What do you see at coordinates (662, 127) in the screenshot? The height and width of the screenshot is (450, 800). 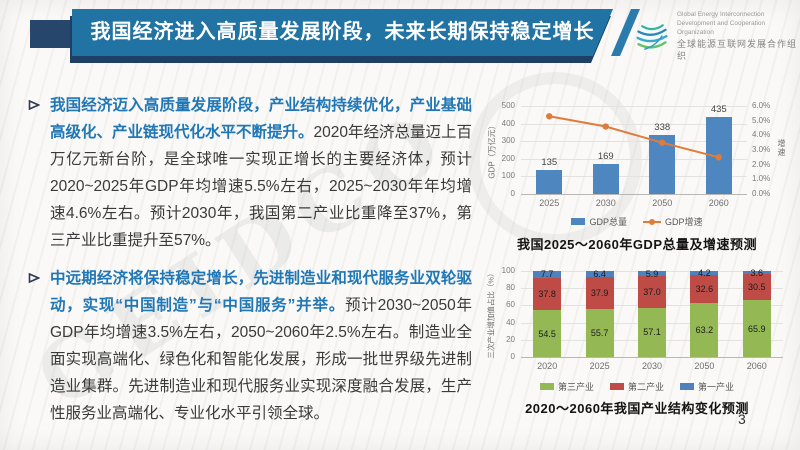 I see `bar-value-label: 338` at bounding box center [662, 127].